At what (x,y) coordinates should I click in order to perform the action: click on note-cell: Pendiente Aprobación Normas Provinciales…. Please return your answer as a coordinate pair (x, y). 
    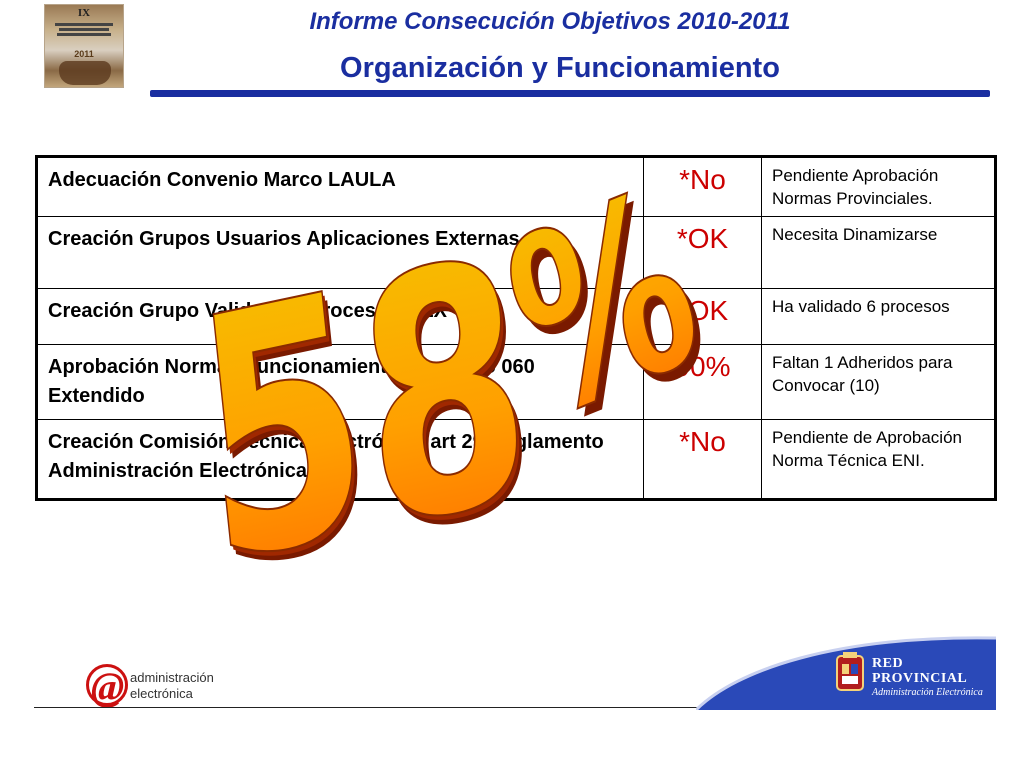
    Looking at the image, I should click on (878, 186).